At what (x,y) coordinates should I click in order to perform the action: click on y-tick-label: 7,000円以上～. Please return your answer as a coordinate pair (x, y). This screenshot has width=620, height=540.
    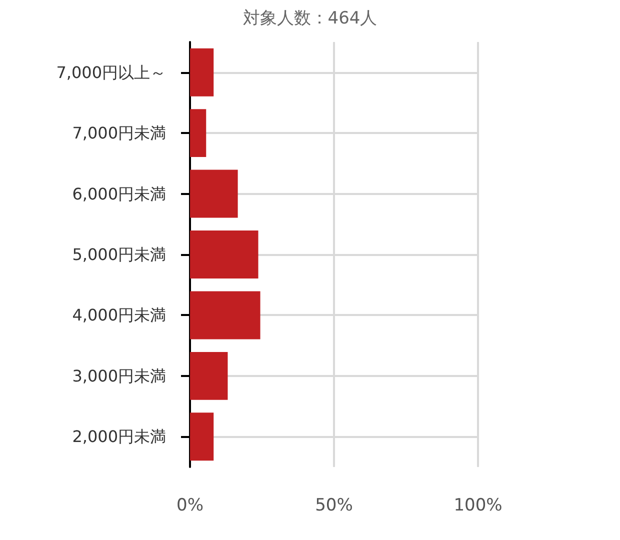
    Looking at the image, I should click on (111, 72).